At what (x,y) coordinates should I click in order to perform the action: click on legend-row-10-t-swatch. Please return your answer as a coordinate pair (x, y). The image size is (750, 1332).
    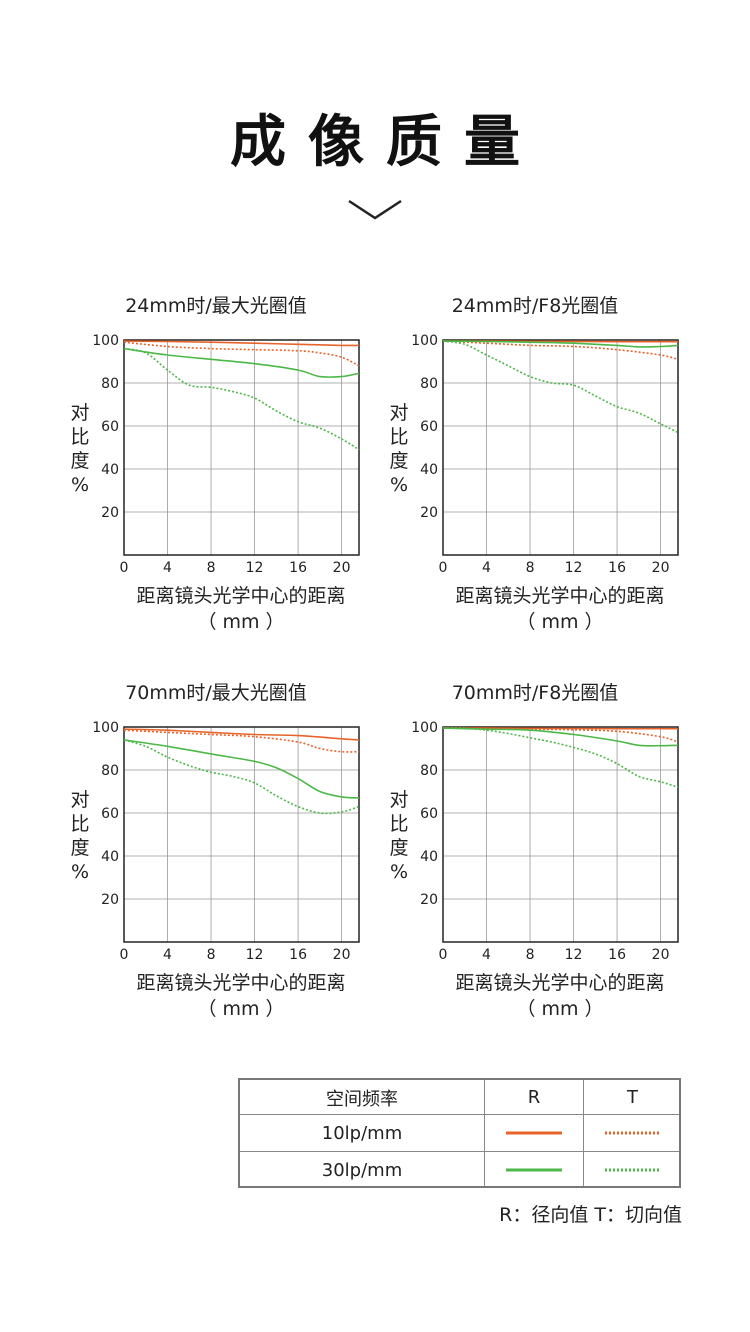
    Looking at the image, I should click on (632, 1133).